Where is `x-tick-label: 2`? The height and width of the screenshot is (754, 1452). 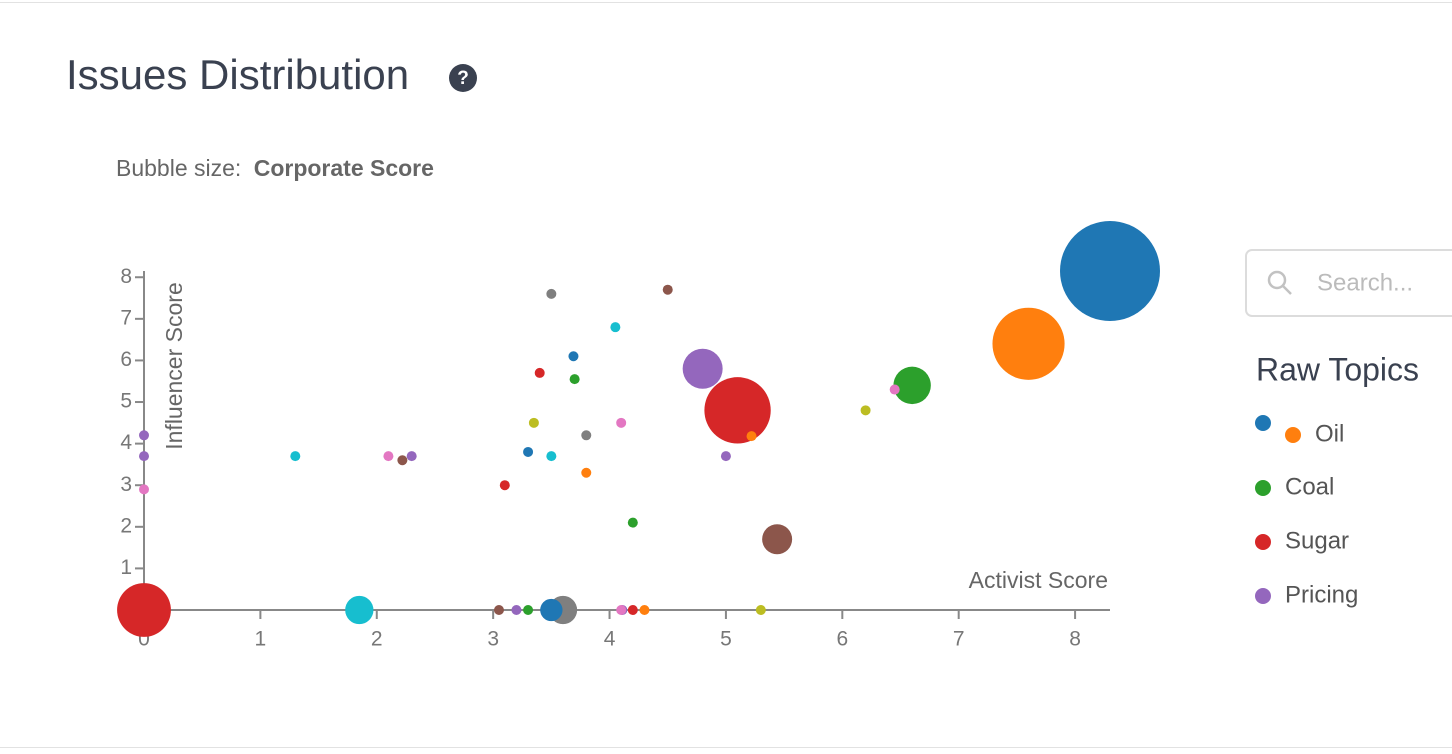
x-tick-label: 2 is located at coordinates (377, 639).